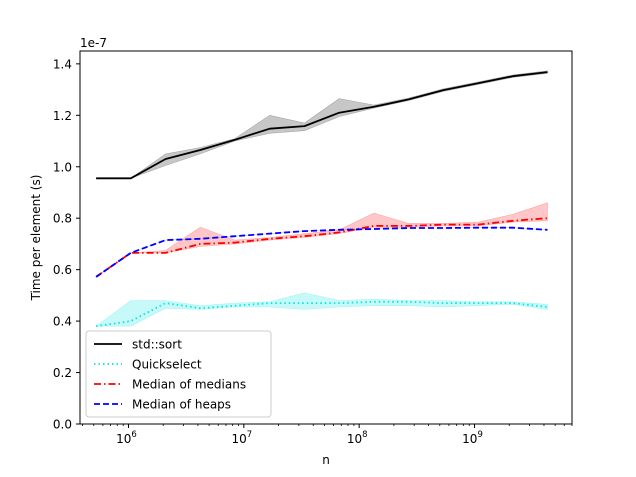 Image resolution: width=636 pixels, height=477 pixels. Describe the element at coordinates (62, 322) in the screenshot. I see `y-tick-label: 0.4` at that location.